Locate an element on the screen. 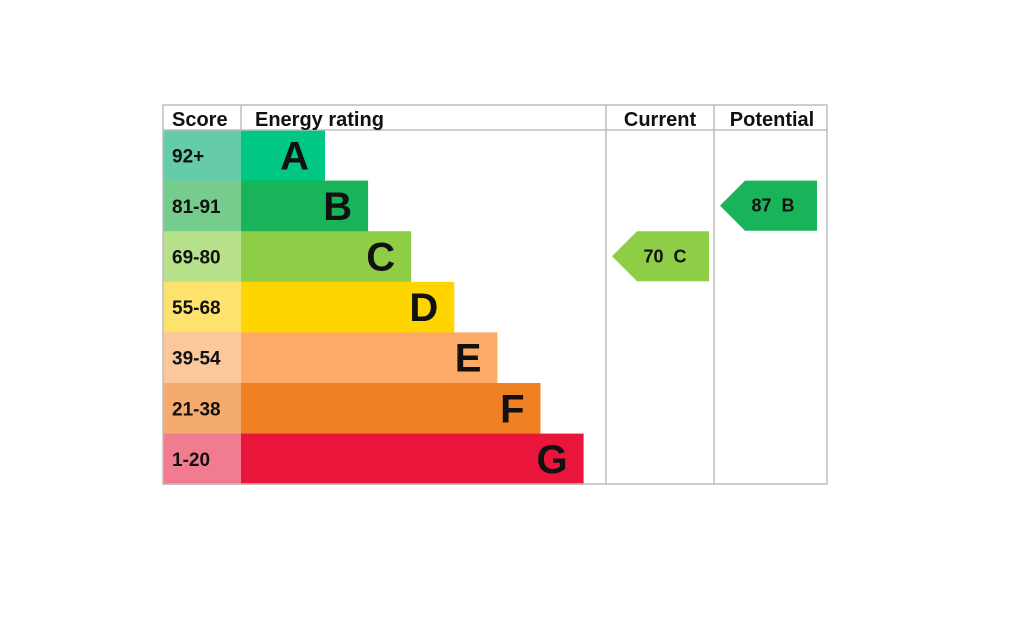 The image size is (1024, 643). band-row-a: 92+ A is located at coordinates (244, 156).